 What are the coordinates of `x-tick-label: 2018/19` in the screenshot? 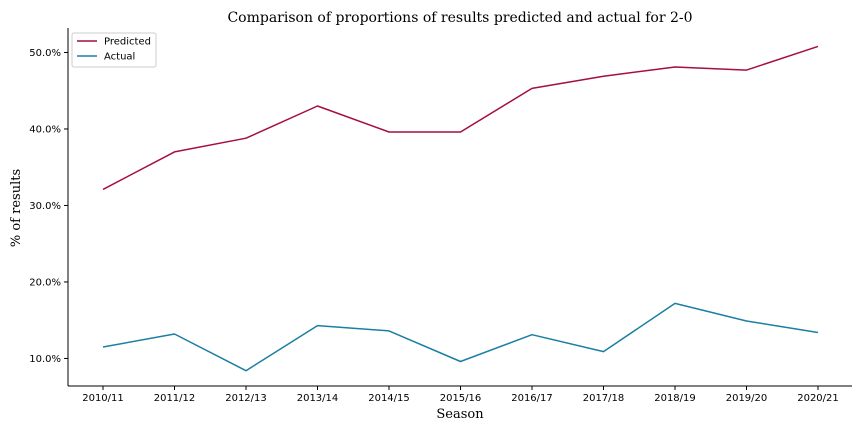 It's located at (675, 398).